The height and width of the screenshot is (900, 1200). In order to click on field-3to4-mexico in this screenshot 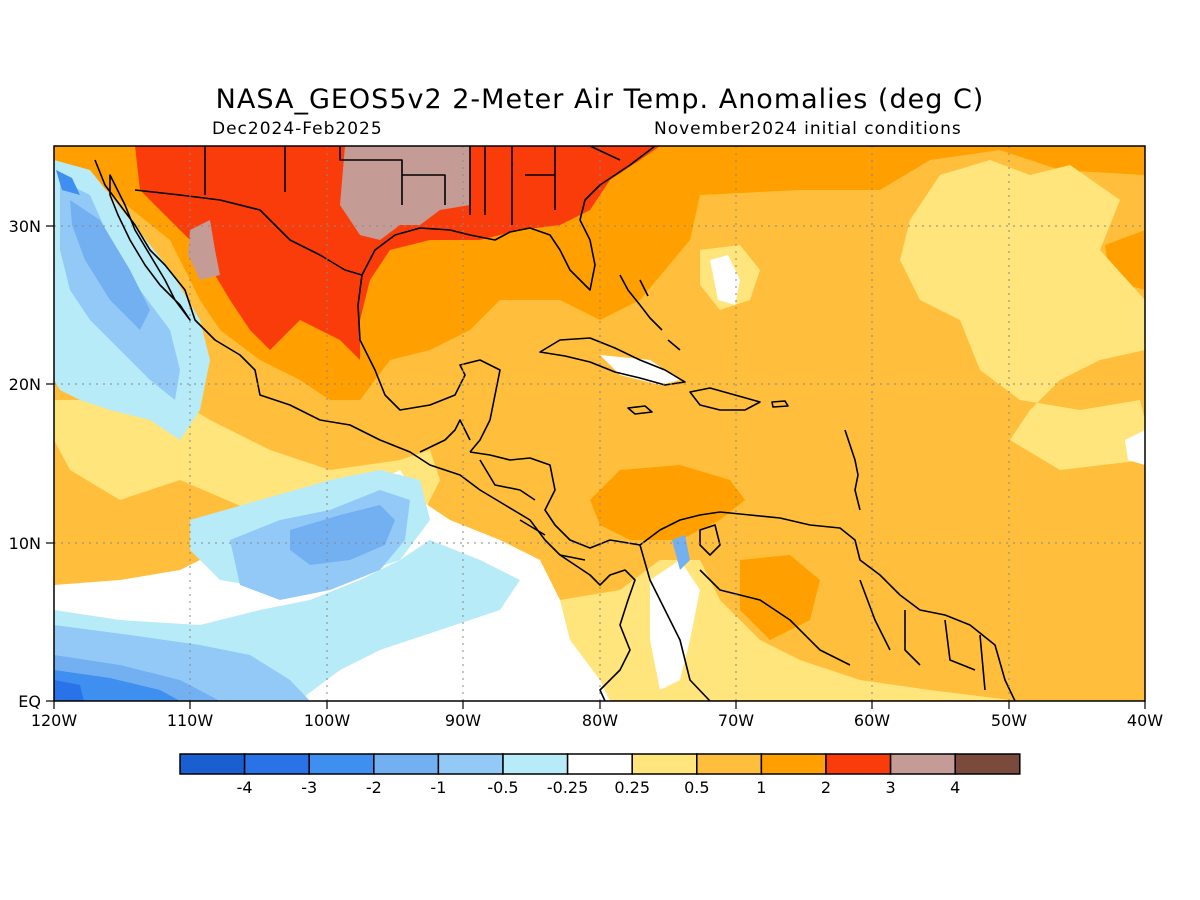, I will do `click(204, 250)`.